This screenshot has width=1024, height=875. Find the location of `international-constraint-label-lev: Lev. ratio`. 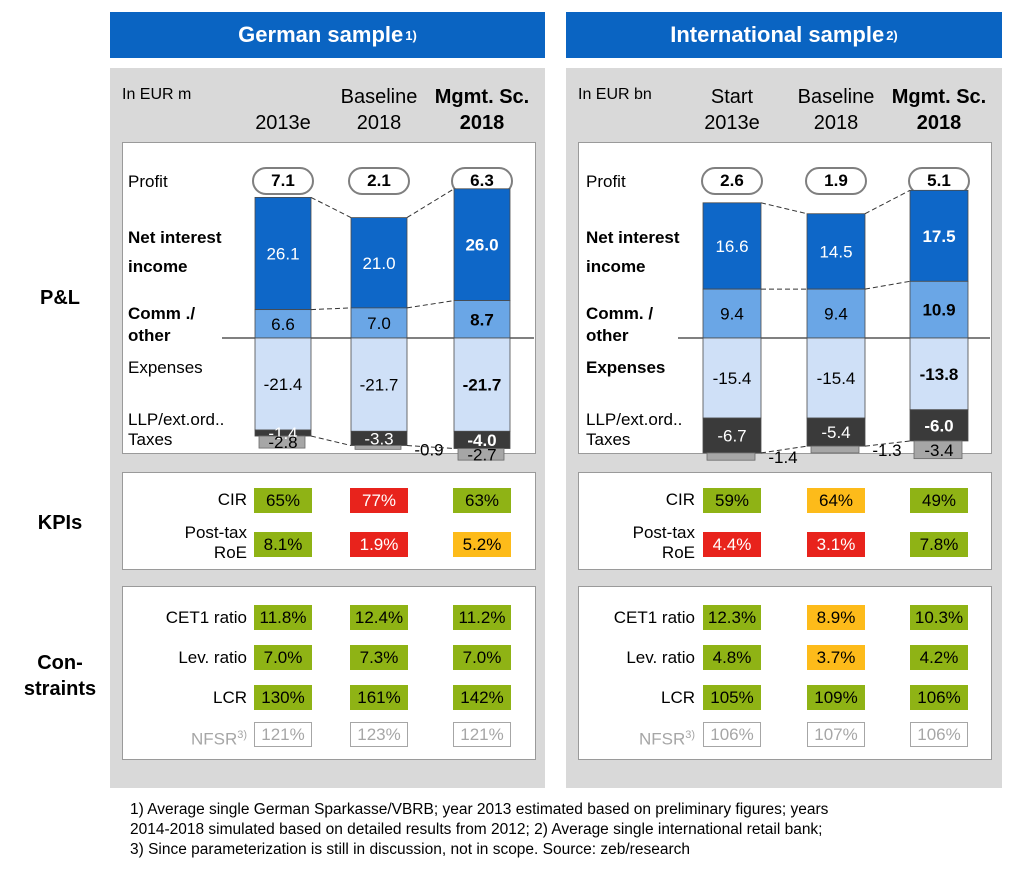

international-constraint-label-lev: Lev. ratio is located at coordinates (660, 657).